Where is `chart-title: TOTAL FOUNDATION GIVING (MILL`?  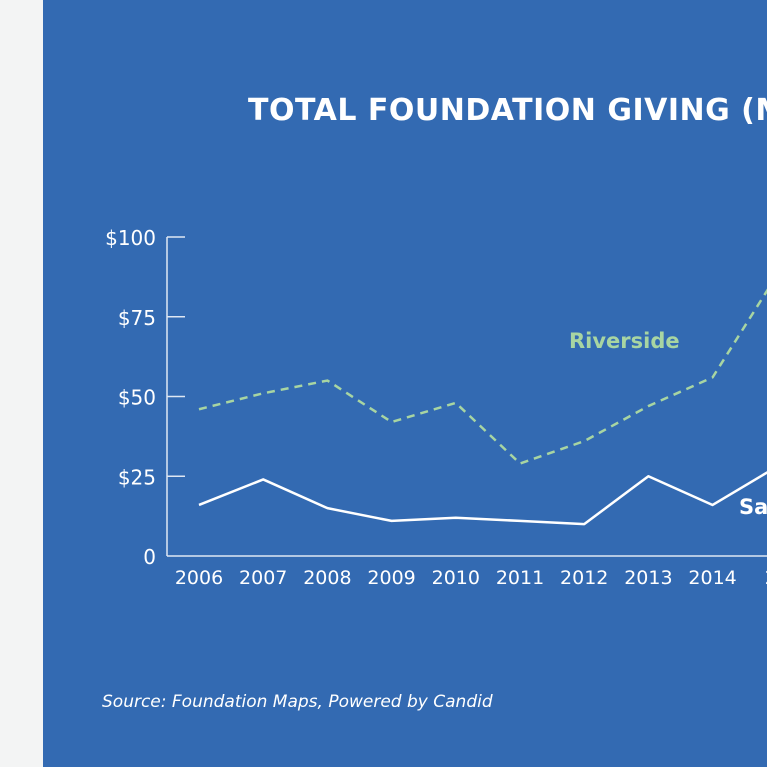
chart-title: TOTAL FOUNDATION GIVING (MILL is located at coordinates (507, 110).